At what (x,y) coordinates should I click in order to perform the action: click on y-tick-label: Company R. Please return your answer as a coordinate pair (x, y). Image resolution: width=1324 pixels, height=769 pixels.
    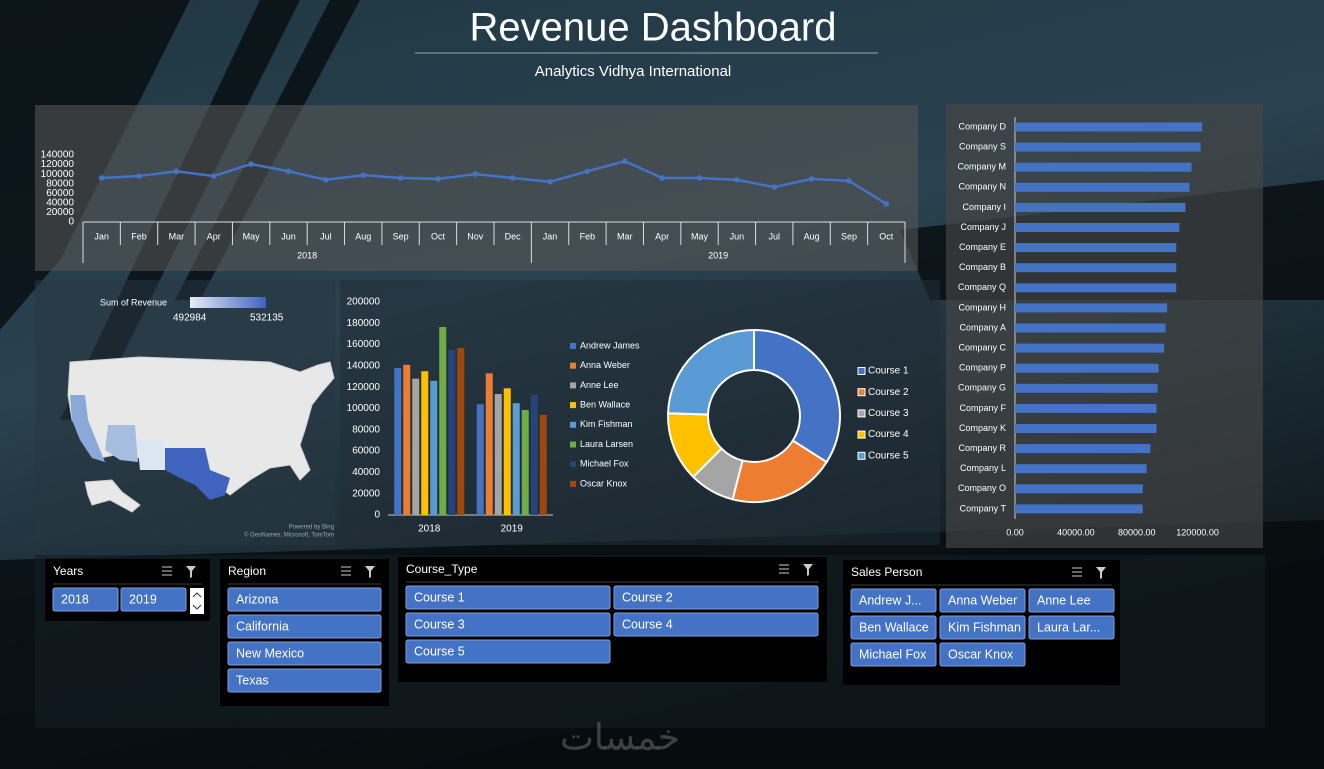
    Looking at the image, I should click on (982, 448).